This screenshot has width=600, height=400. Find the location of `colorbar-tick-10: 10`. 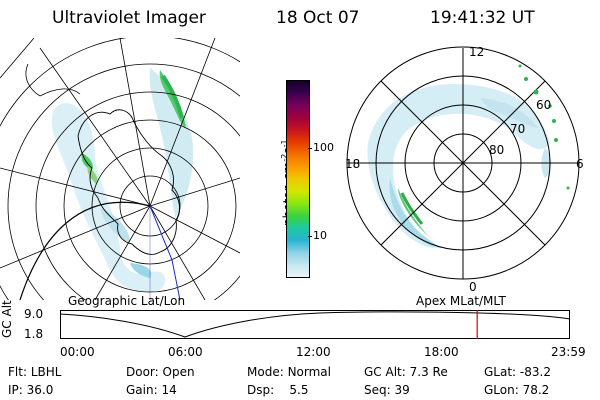

colorbar-tick-10: 10 is located at coordinates (320, 235).